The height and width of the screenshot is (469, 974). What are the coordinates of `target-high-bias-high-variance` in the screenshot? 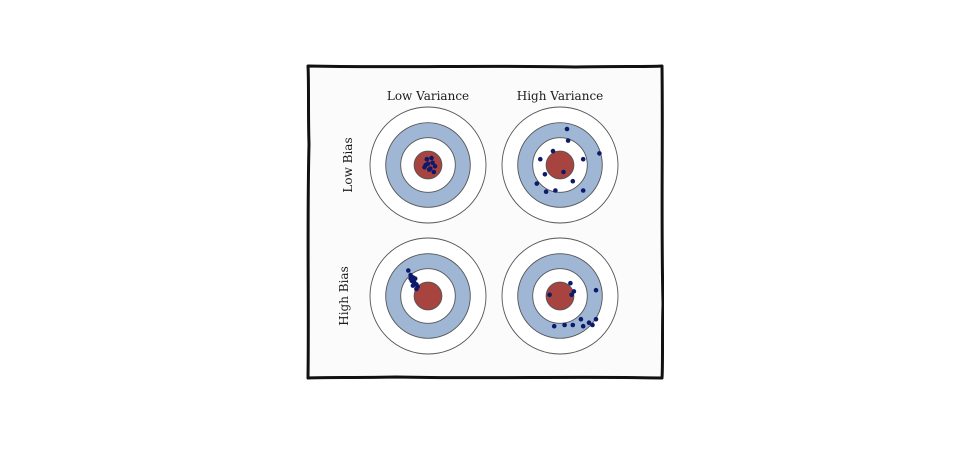 It's located at (560, 296).